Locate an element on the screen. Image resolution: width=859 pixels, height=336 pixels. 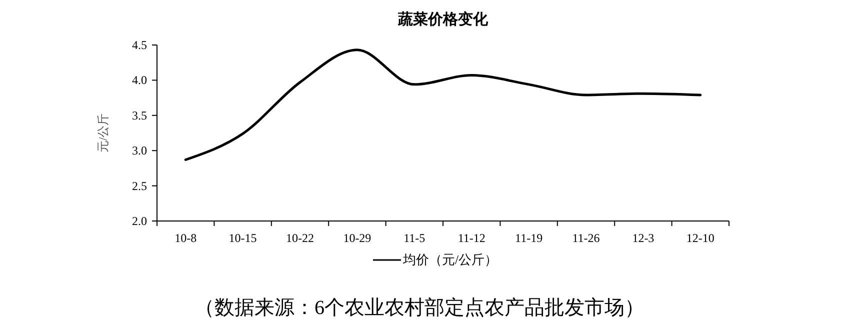
y-tick-label: 3.0 is located at coordinates (139, 151).